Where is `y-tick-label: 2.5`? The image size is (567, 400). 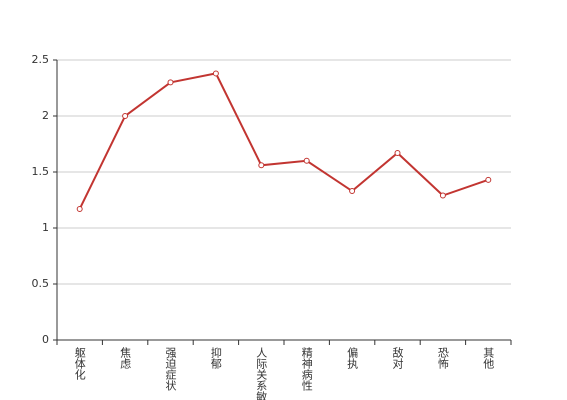 y-tick-label: 2.5 is located at coordinates (41, 59).